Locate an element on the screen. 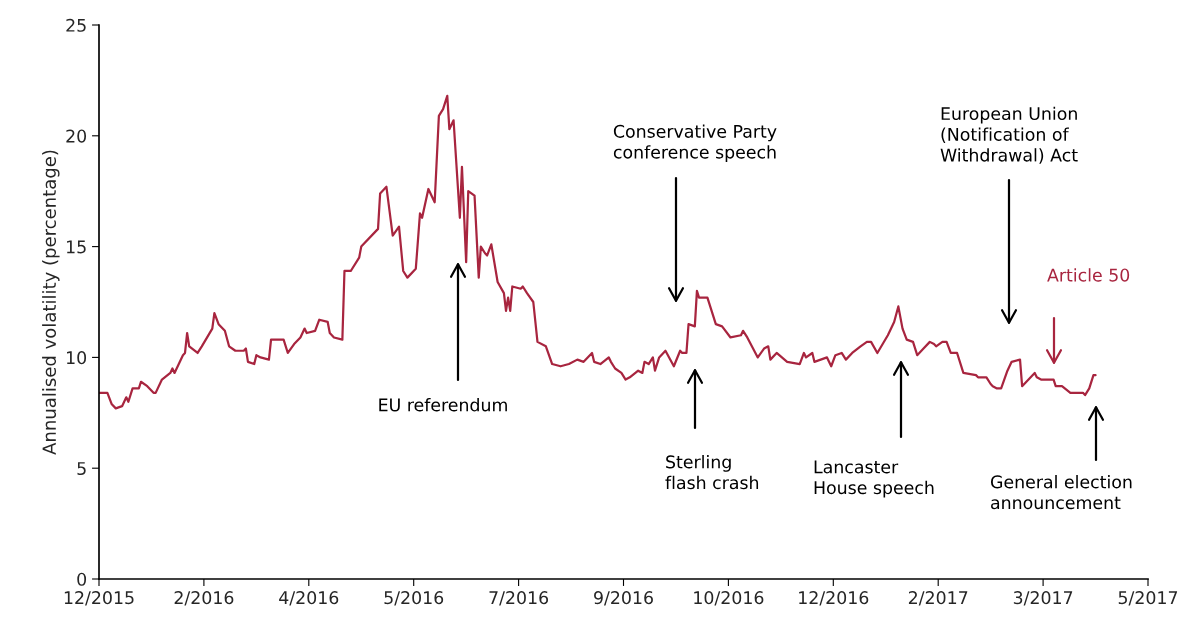  x-tick-label: 12/2016 is located at coordinates (834, 598).